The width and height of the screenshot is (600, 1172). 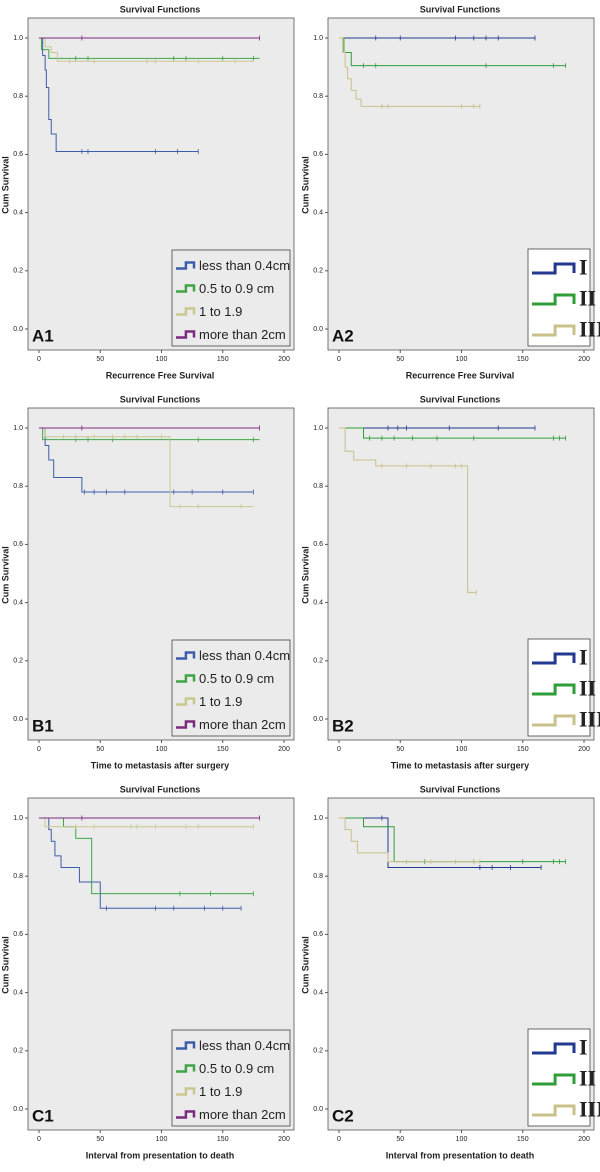 I want to click on legend-label: 1 to 1.9, so click(x=220, y=1091).